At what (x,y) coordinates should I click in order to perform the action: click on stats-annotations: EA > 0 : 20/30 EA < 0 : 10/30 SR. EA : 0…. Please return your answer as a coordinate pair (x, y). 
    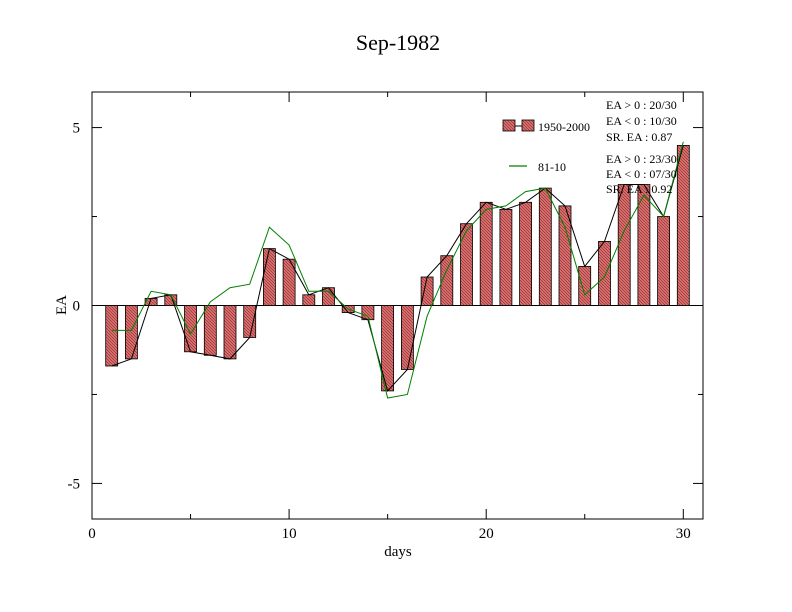
    Looking at the image, I should click on (641, 147).